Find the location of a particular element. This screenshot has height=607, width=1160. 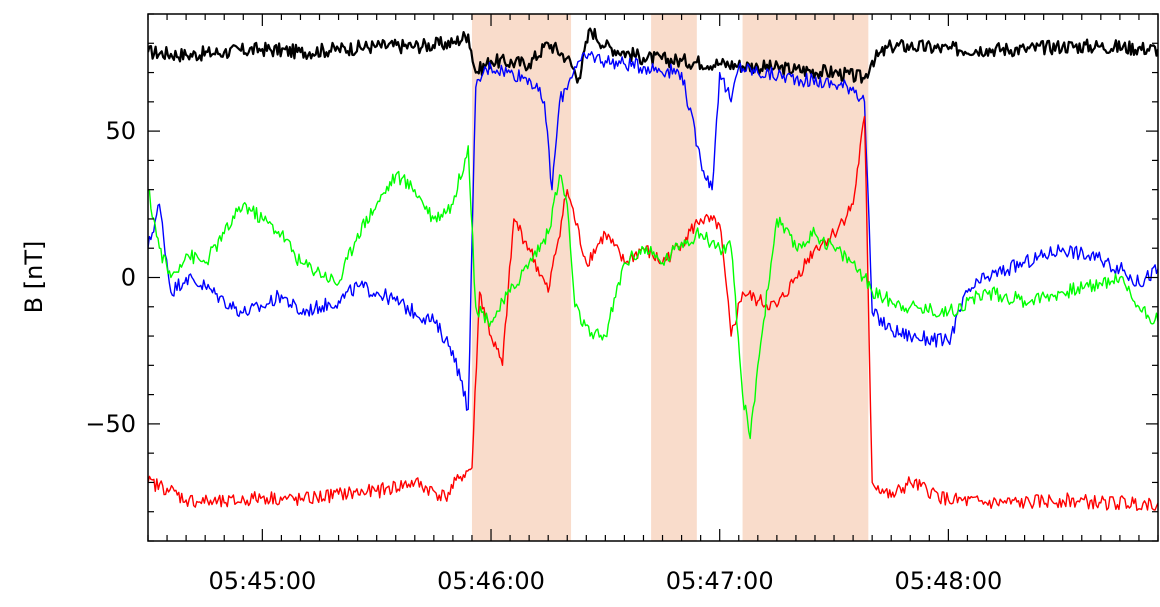

y-tick-label: 0 is located at coordinates (128, 278).